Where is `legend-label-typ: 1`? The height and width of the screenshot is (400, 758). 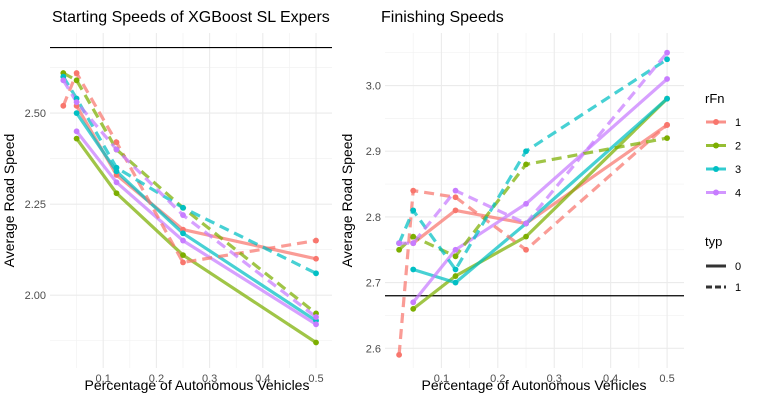
legend-label-typ: 1 is located at coordinates (738, 288).